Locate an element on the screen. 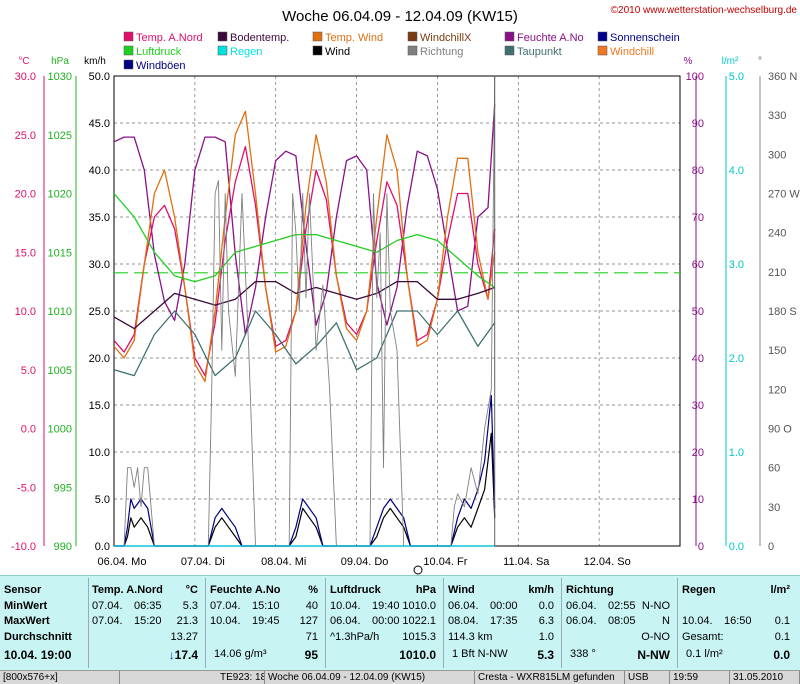  trend-down-icon: ↓ is located at coordinates (171, 655).